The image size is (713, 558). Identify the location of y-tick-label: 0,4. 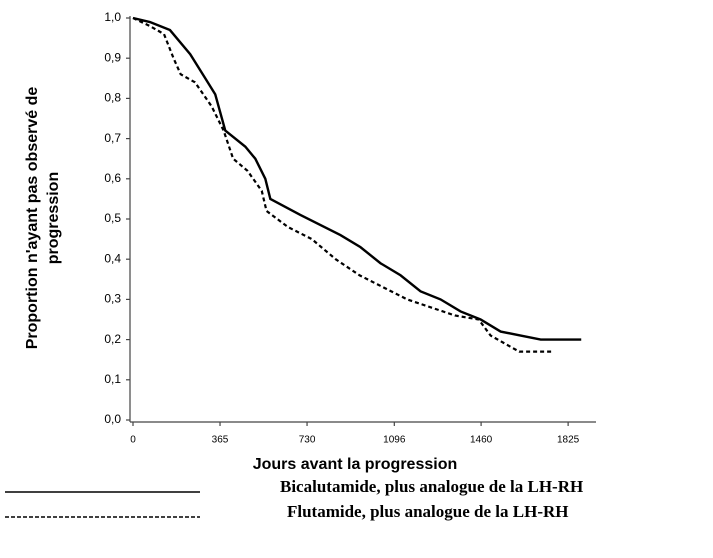
(112, 258).